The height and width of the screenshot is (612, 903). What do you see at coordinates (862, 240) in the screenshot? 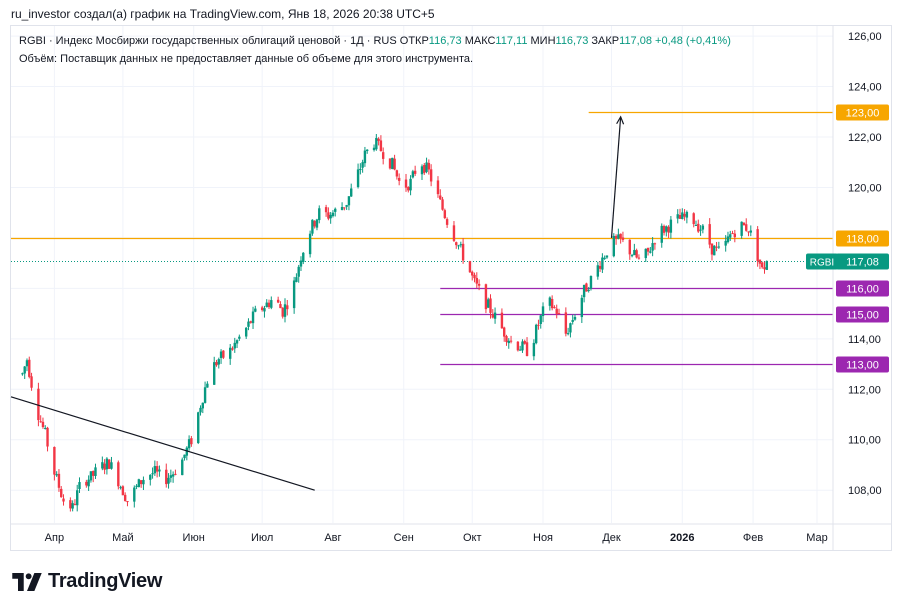
I see `price-line-tag-text: 118,00` at bounding box center [862, 240].